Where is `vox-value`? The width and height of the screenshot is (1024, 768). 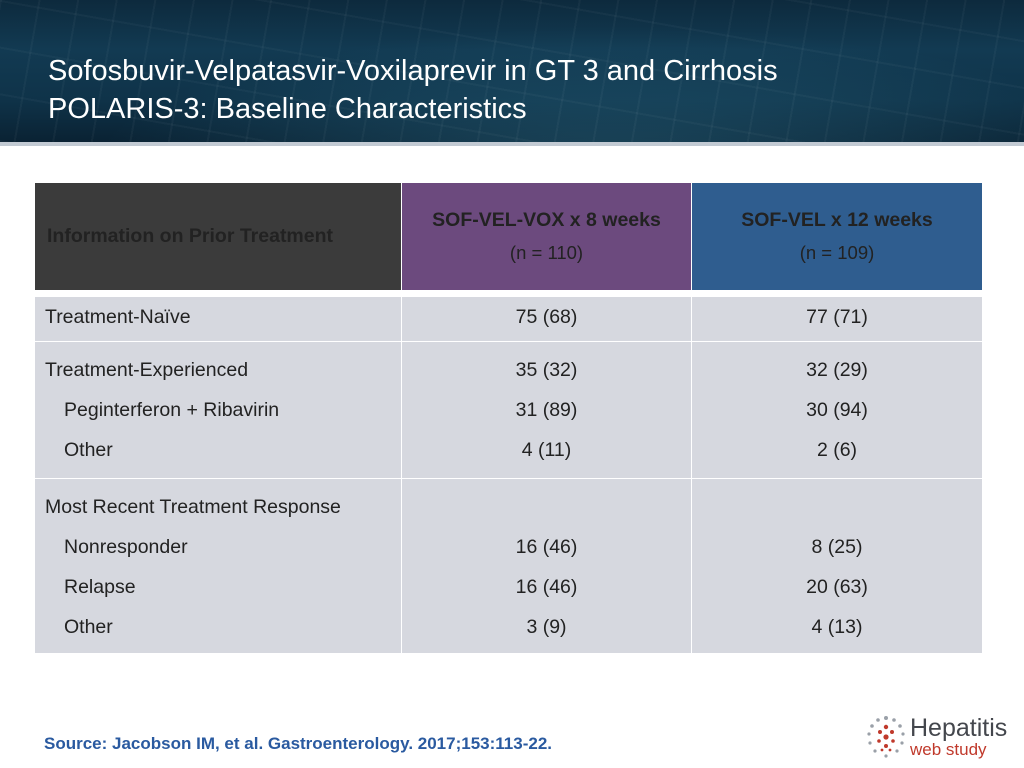
vox-value is located at coordinates (546, 507).